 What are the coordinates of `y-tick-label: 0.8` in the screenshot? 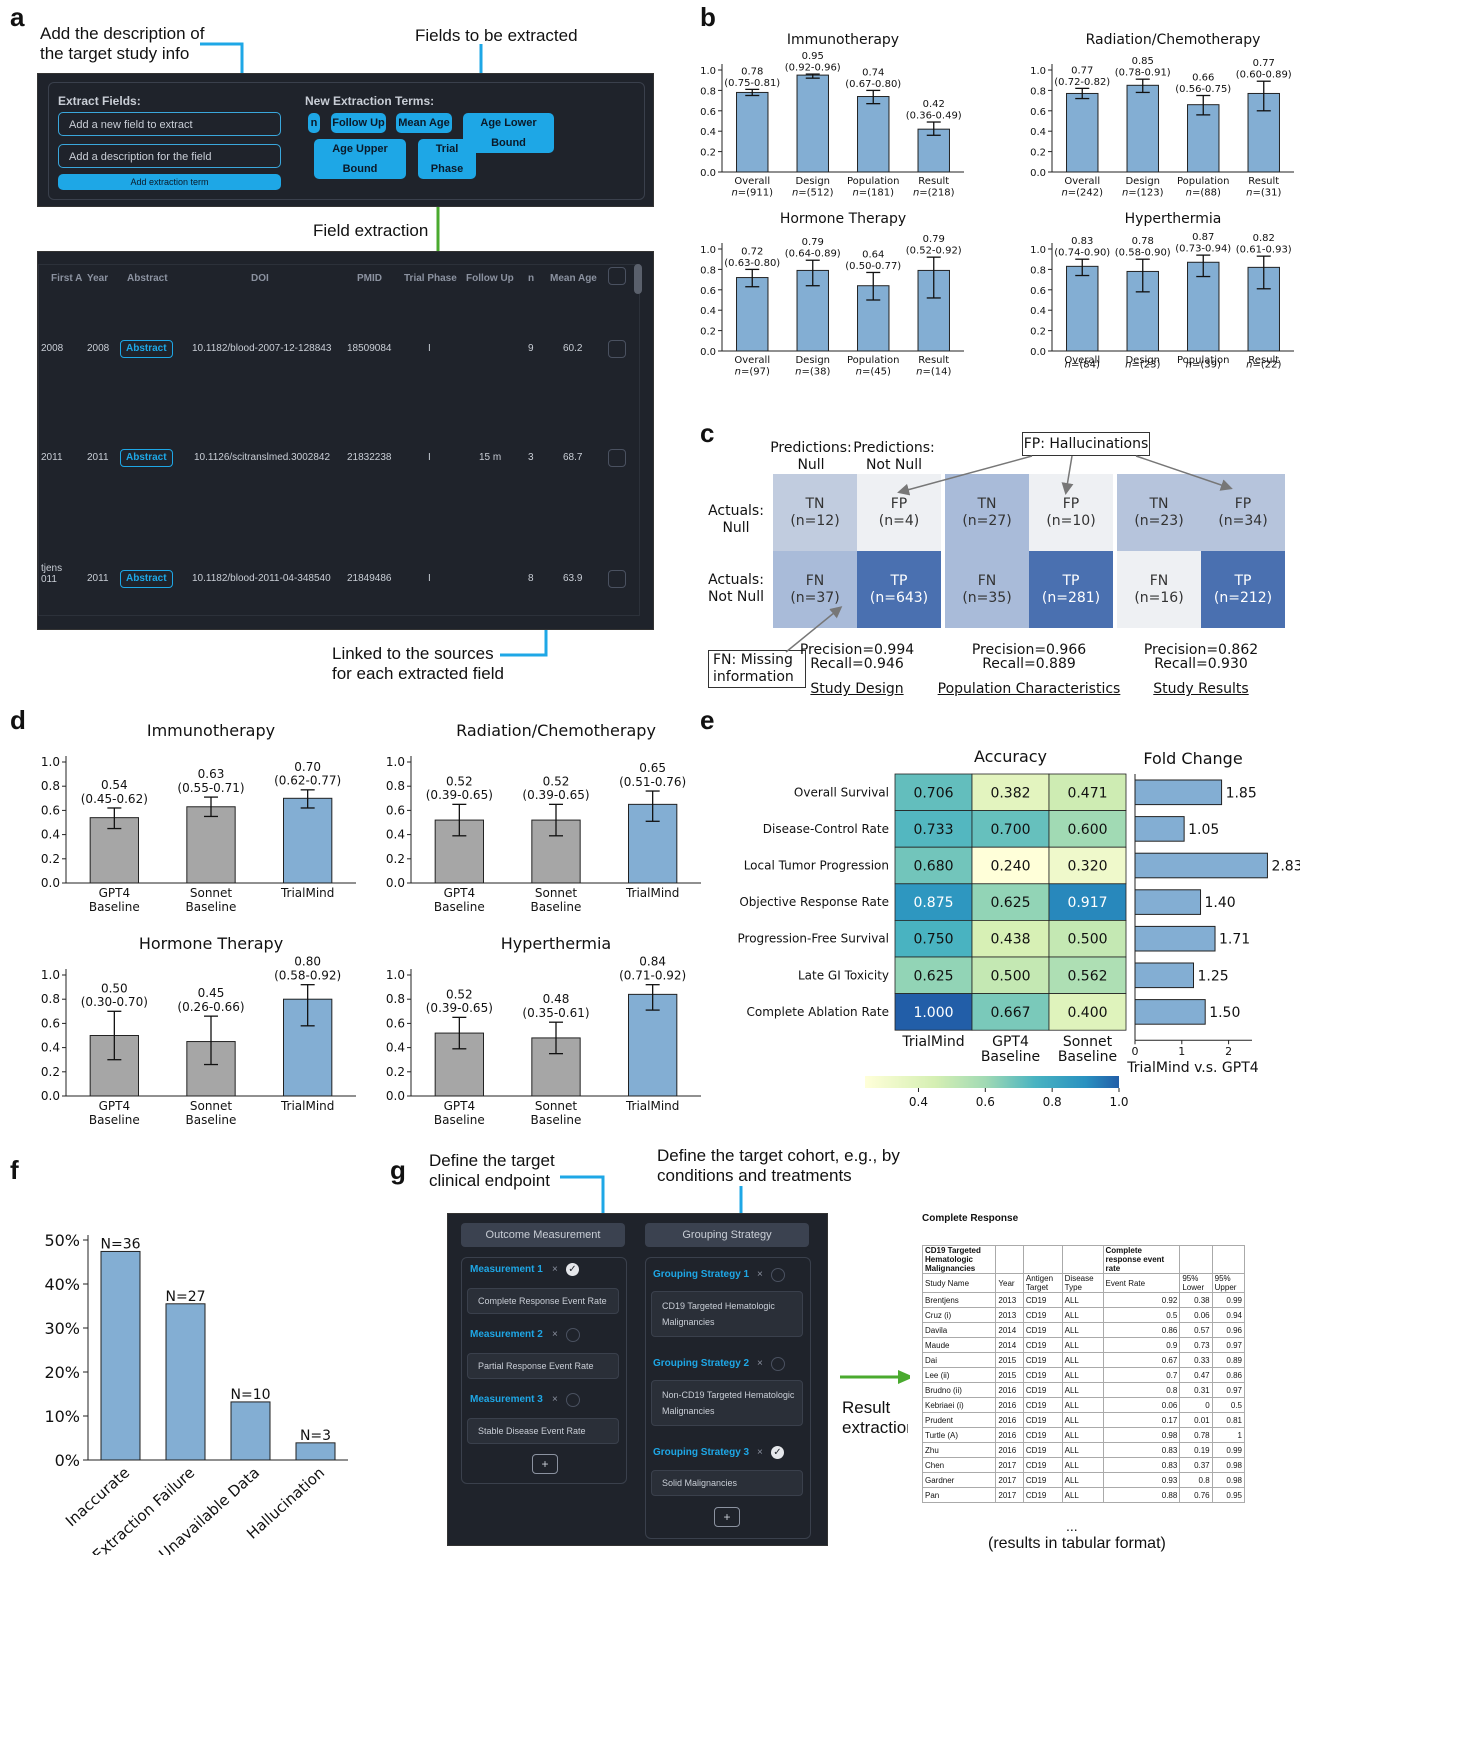 It's located at (1038, 91).